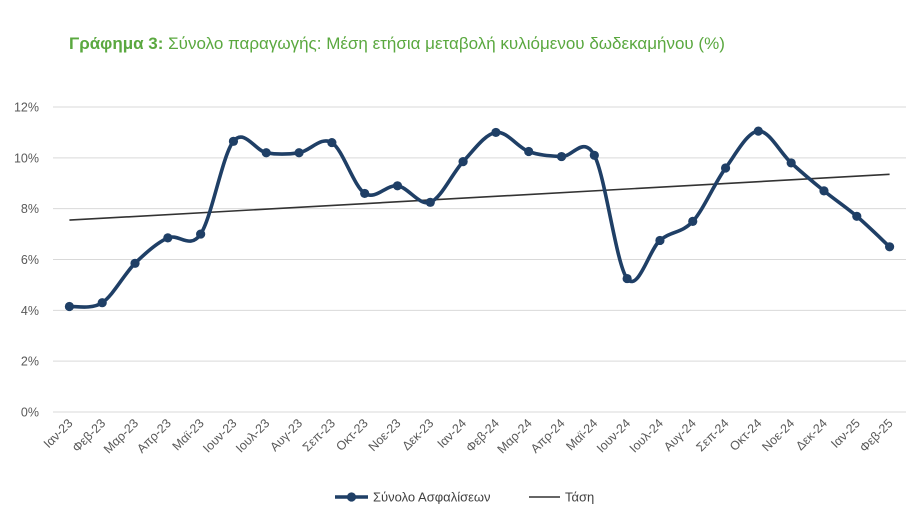 The image size is (916, 519). What do you see at coordinates (778, 435) in the screenshot?
I see `x-tick-label: Νοε-24` at bounding box center [778, 435].